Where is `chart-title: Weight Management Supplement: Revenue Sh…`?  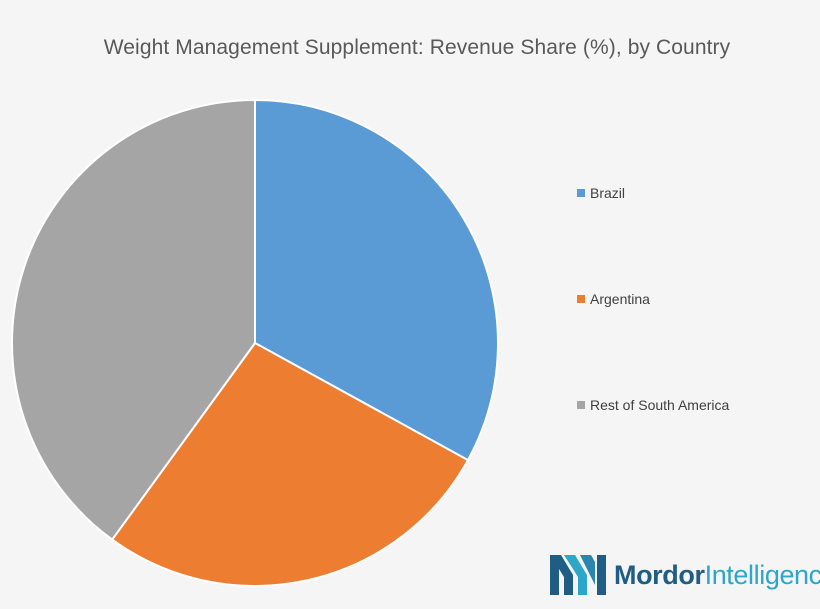 chart-title: Weight Management Supplement: Revenue Sh… is located at coordinates (417, 47).